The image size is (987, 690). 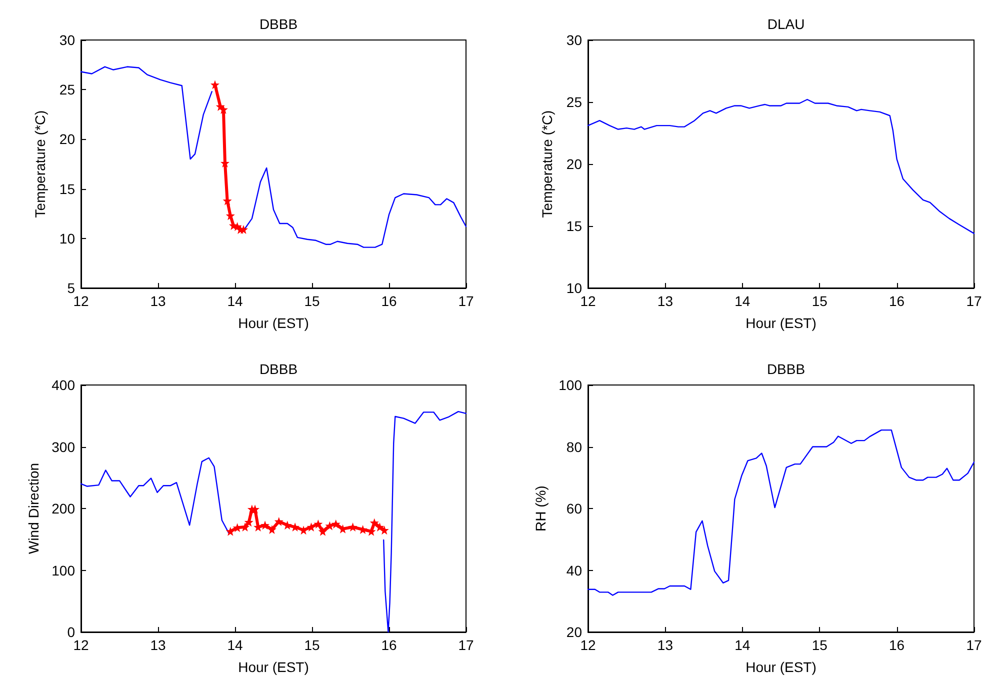 I want to click on chart-title: DLAU, so click(x=786, y=24).